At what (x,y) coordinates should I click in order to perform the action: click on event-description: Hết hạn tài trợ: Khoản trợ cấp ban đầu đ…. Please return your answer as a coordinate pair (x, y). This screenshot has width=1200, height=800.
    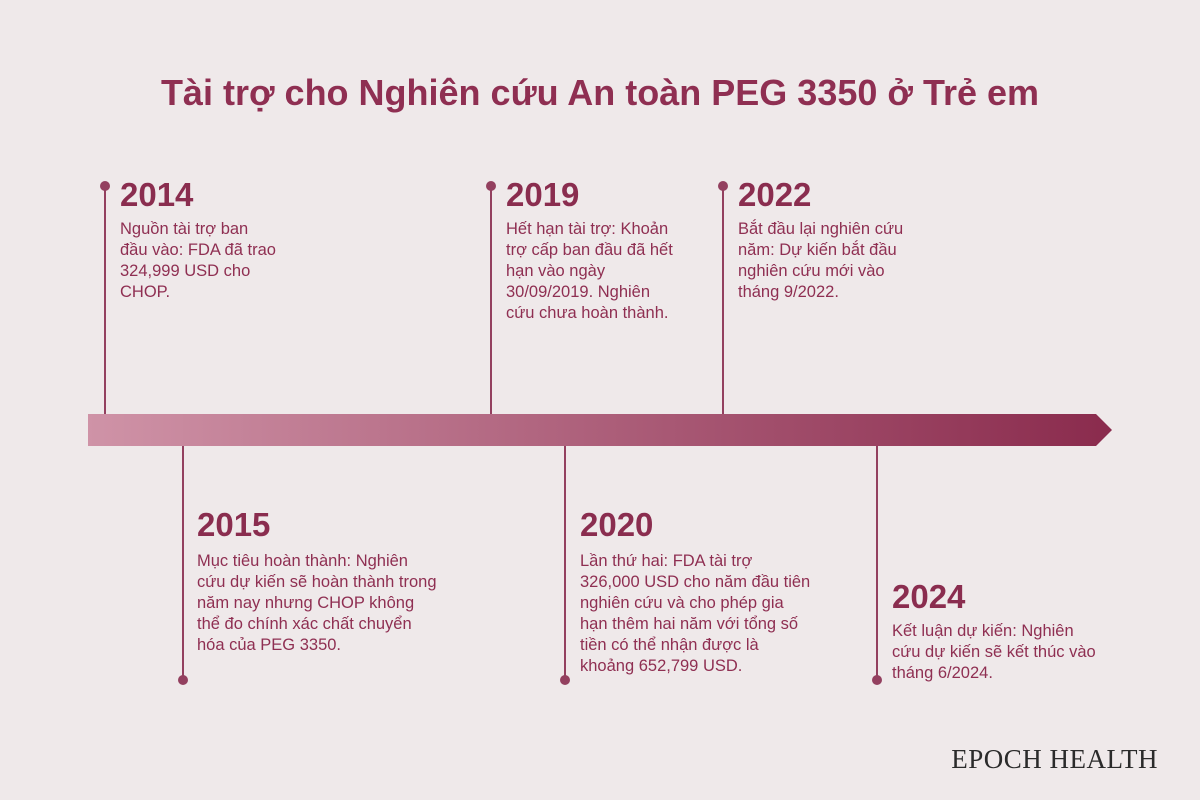
    Looking at the image, I should click on (589, 271).